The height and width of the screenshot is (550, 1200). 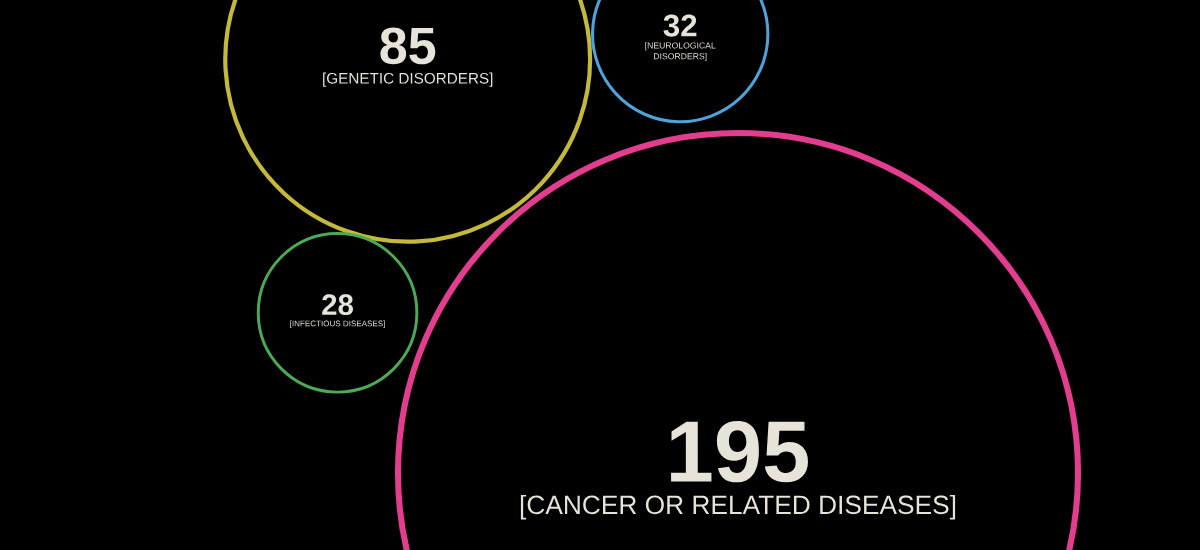 I want to click on data-label: 32, so click(x=680, y=25).